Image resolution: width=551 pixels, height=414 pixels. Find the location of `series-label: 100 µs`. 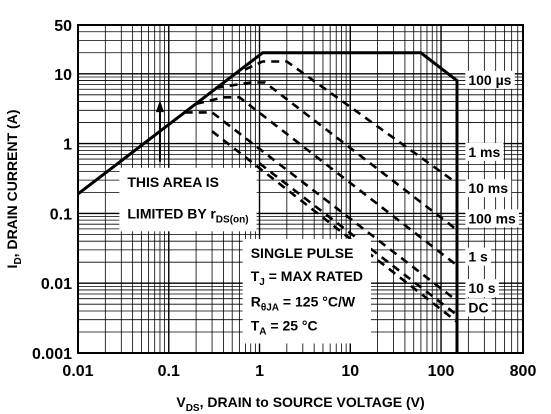

series-label: 100 µs is located at coordinates (490, 79).